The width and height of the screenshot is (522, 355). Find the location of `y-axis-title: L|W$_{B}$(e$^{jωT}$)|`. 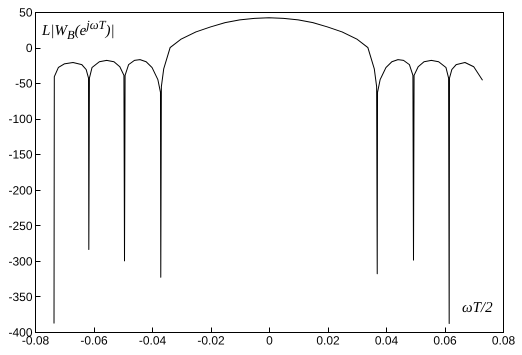

y-axis-title: L|W$_{B}$(e$^{jωT}$)| is located at coordinates (78, 30).